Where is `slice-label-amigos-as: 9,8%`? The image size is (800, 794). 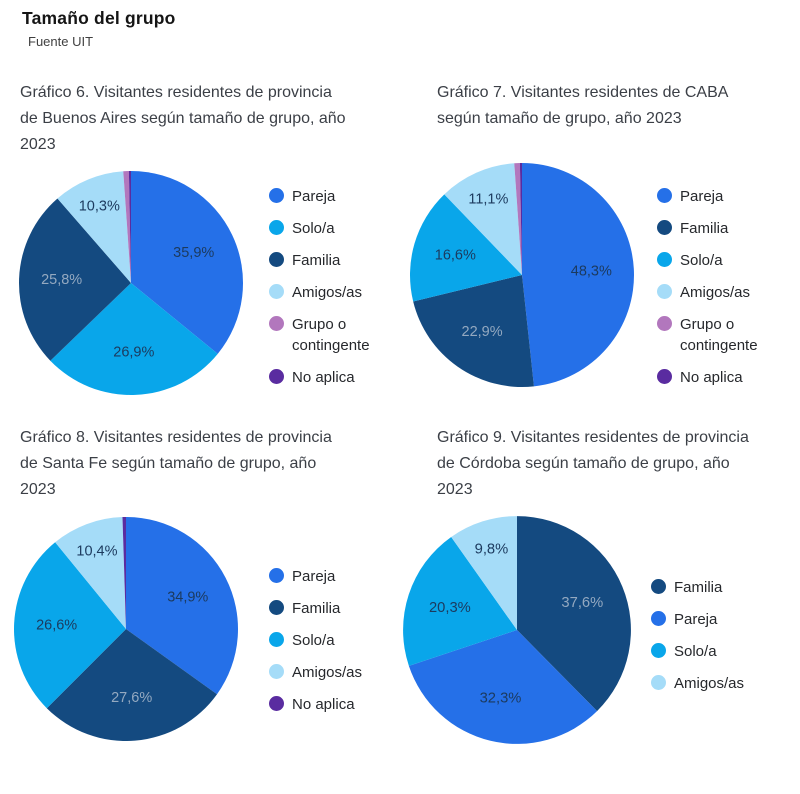 slice-label-amigos-as: 9,8% is located at coordinates (492, 550).